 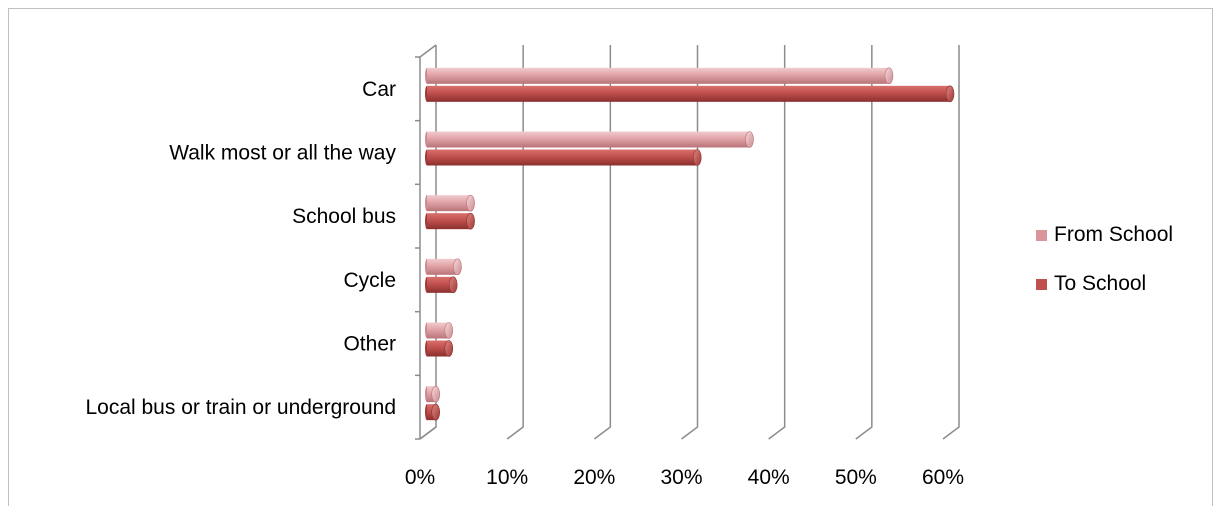 What do you see at coordinates (769, 477) in the screenshot?
I see `x-tick-label: 40%` at bounding box center [769, 477].